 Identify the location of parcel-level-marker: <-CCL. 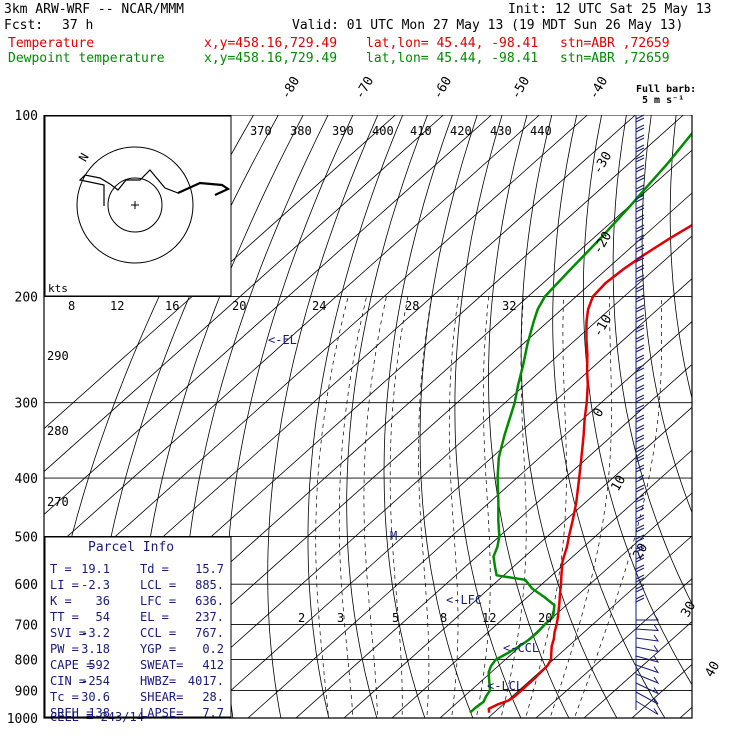
(521, 648).